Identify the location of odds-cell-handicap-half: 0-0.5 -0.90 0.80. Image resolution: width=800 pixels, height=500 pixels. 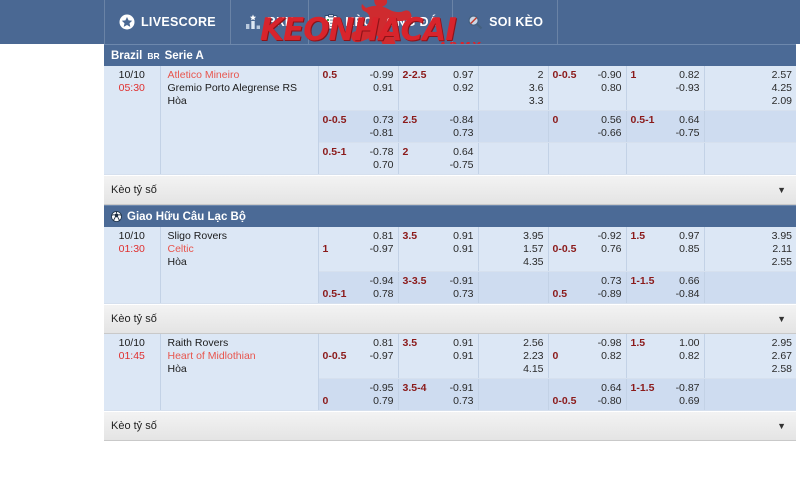
(587, 88).